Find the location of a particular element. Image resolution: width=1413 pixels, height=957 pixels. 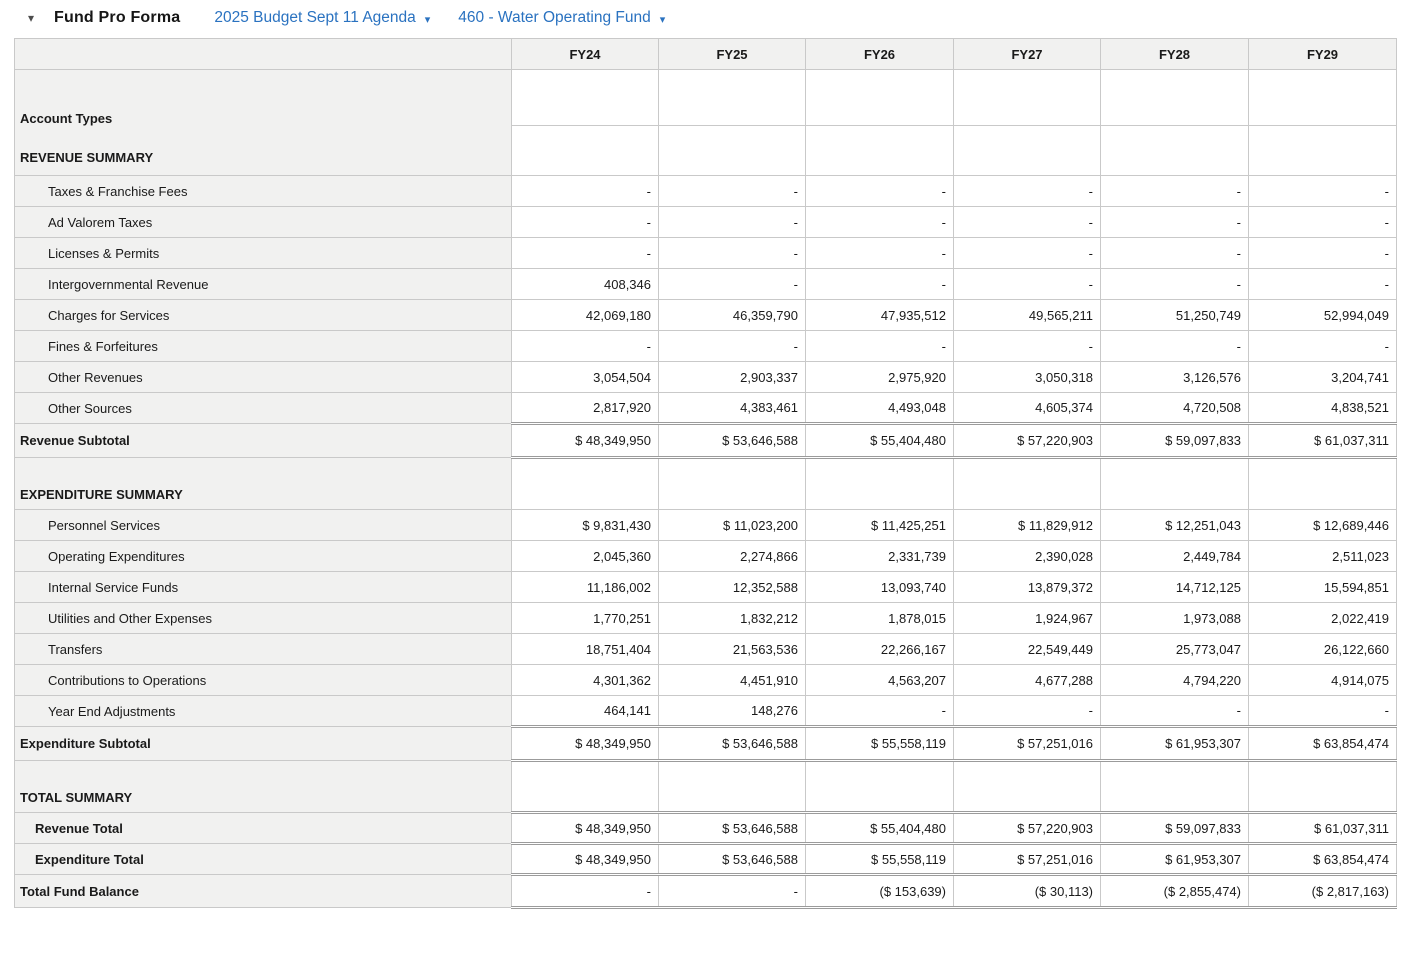

value-cell-FY27: ($ 30,113) is located at coordinates (1027, 891).